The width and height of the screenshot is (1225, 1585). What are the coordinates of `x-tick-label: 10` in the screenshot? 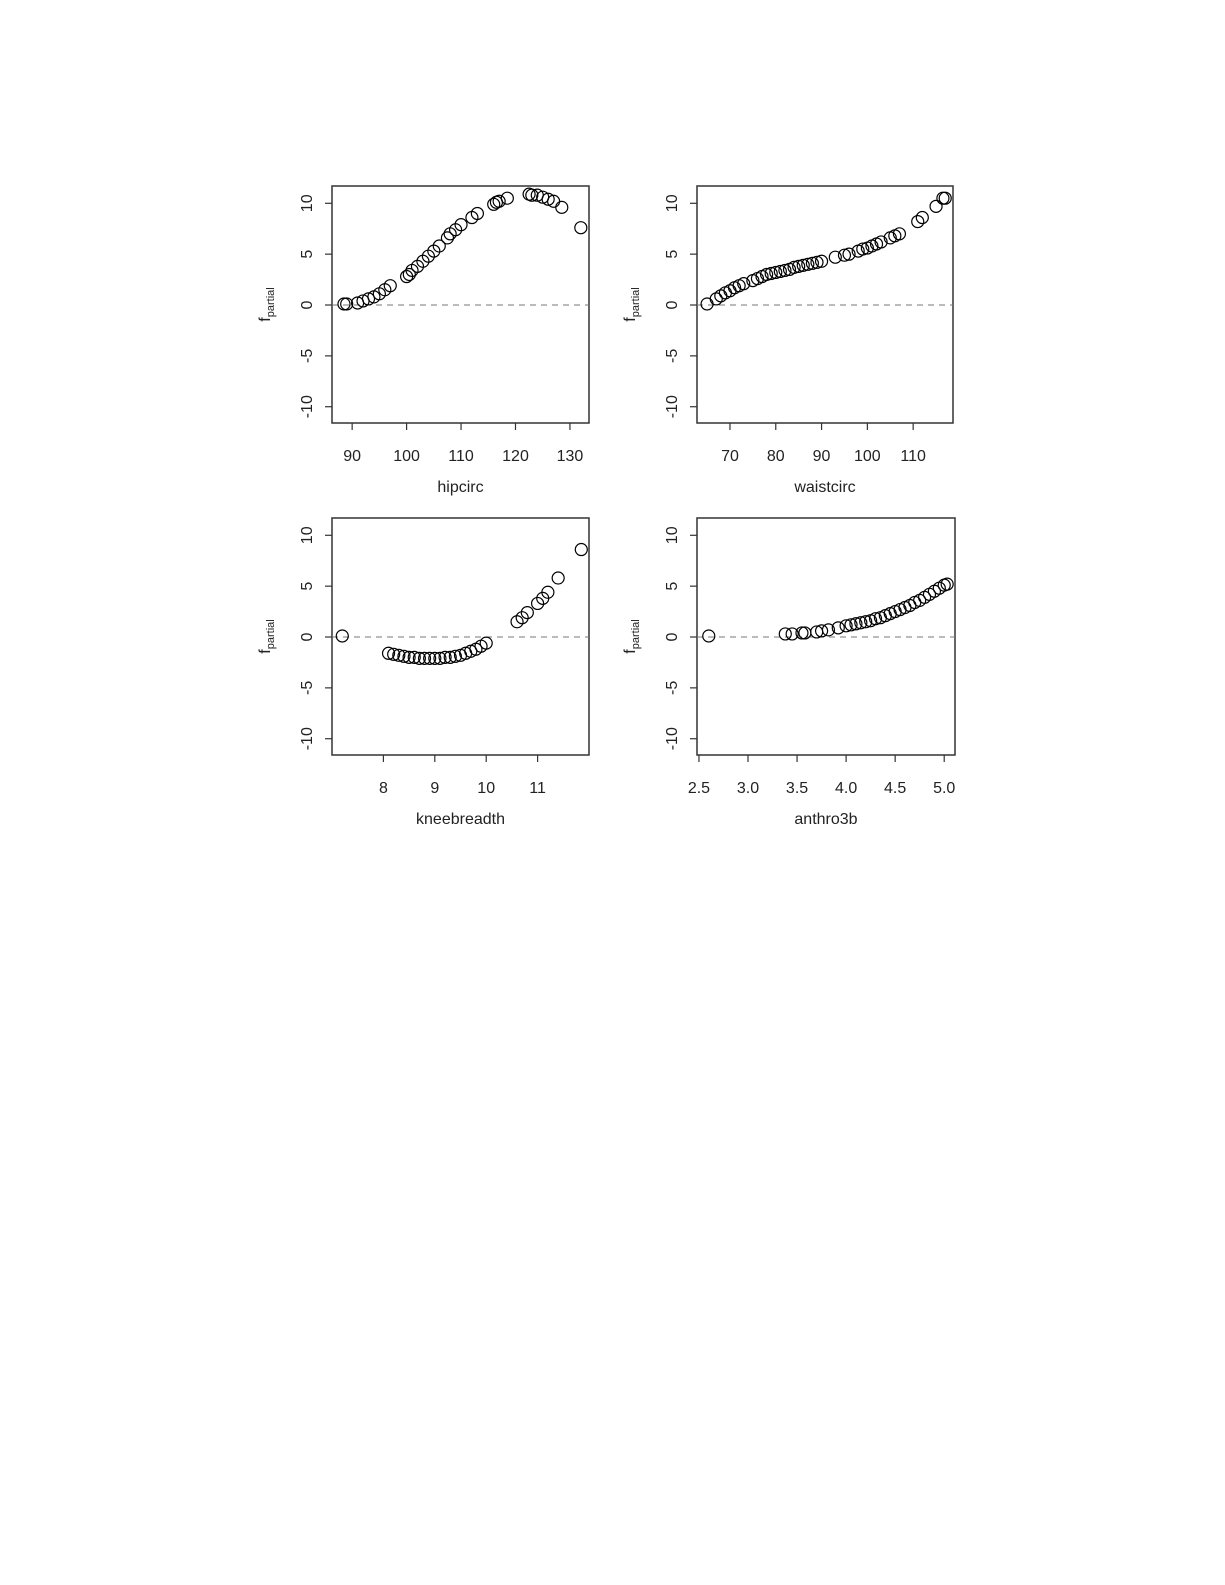 It's located at (486, 788).